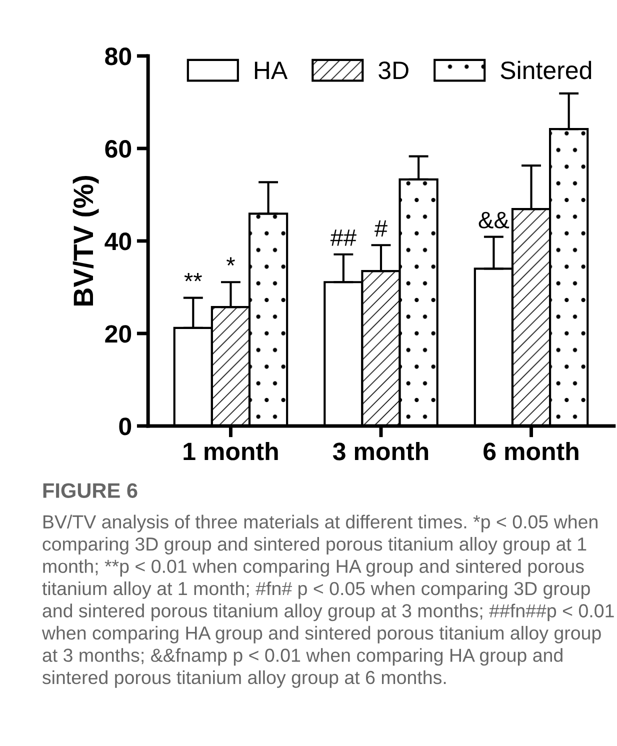  What do you see at coordinates (494, 220) in the screenshot?
I see `annotation: &&` at bounding box center [494, 220].